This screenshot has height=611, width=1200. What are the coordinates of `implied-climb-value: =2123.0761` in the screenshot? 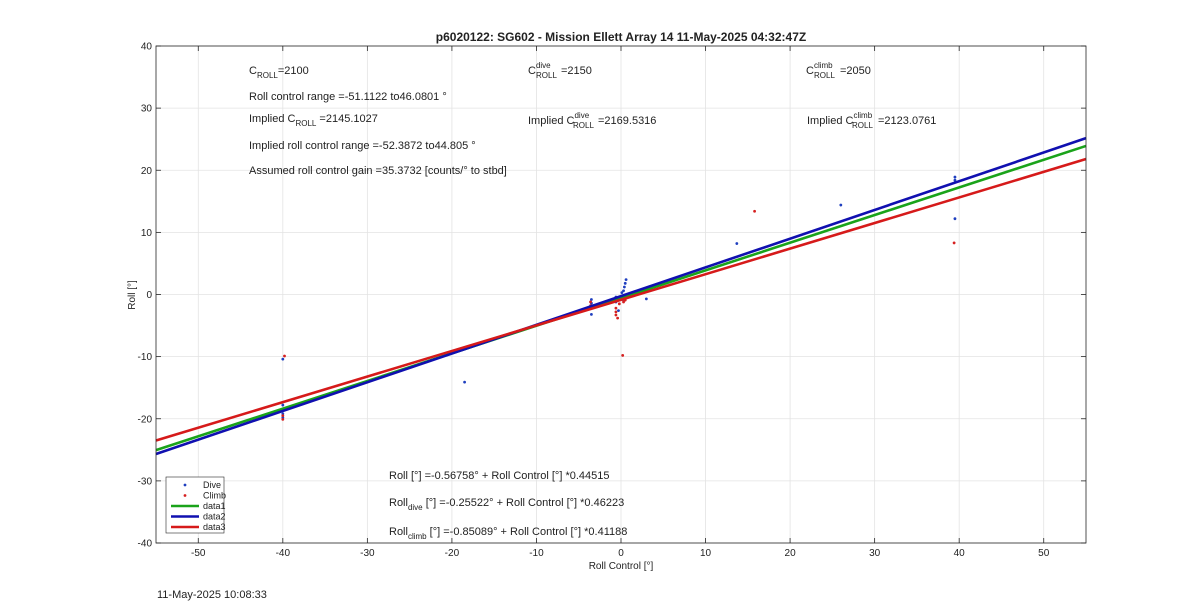 It's located at (907, 121).